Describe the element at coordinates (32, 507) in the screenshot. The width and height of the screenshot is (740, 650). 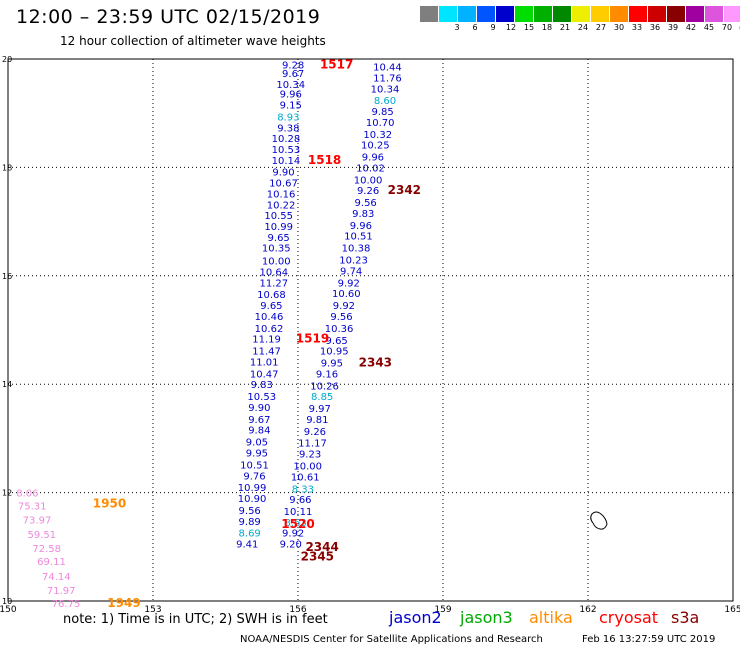
I see `wave-height-label: 75.31` at that location.